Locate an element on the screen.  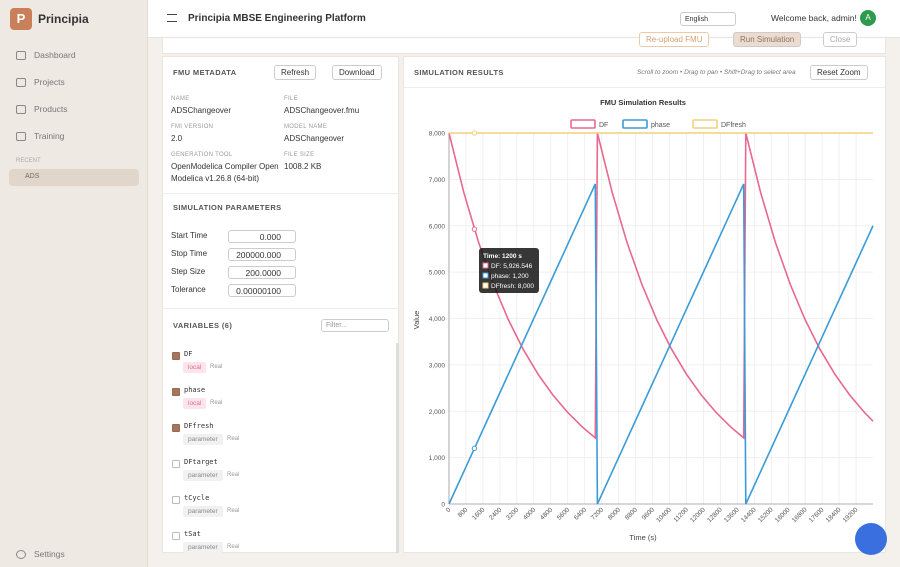
param-label: Tolerance is located at coordinates (188, 289).